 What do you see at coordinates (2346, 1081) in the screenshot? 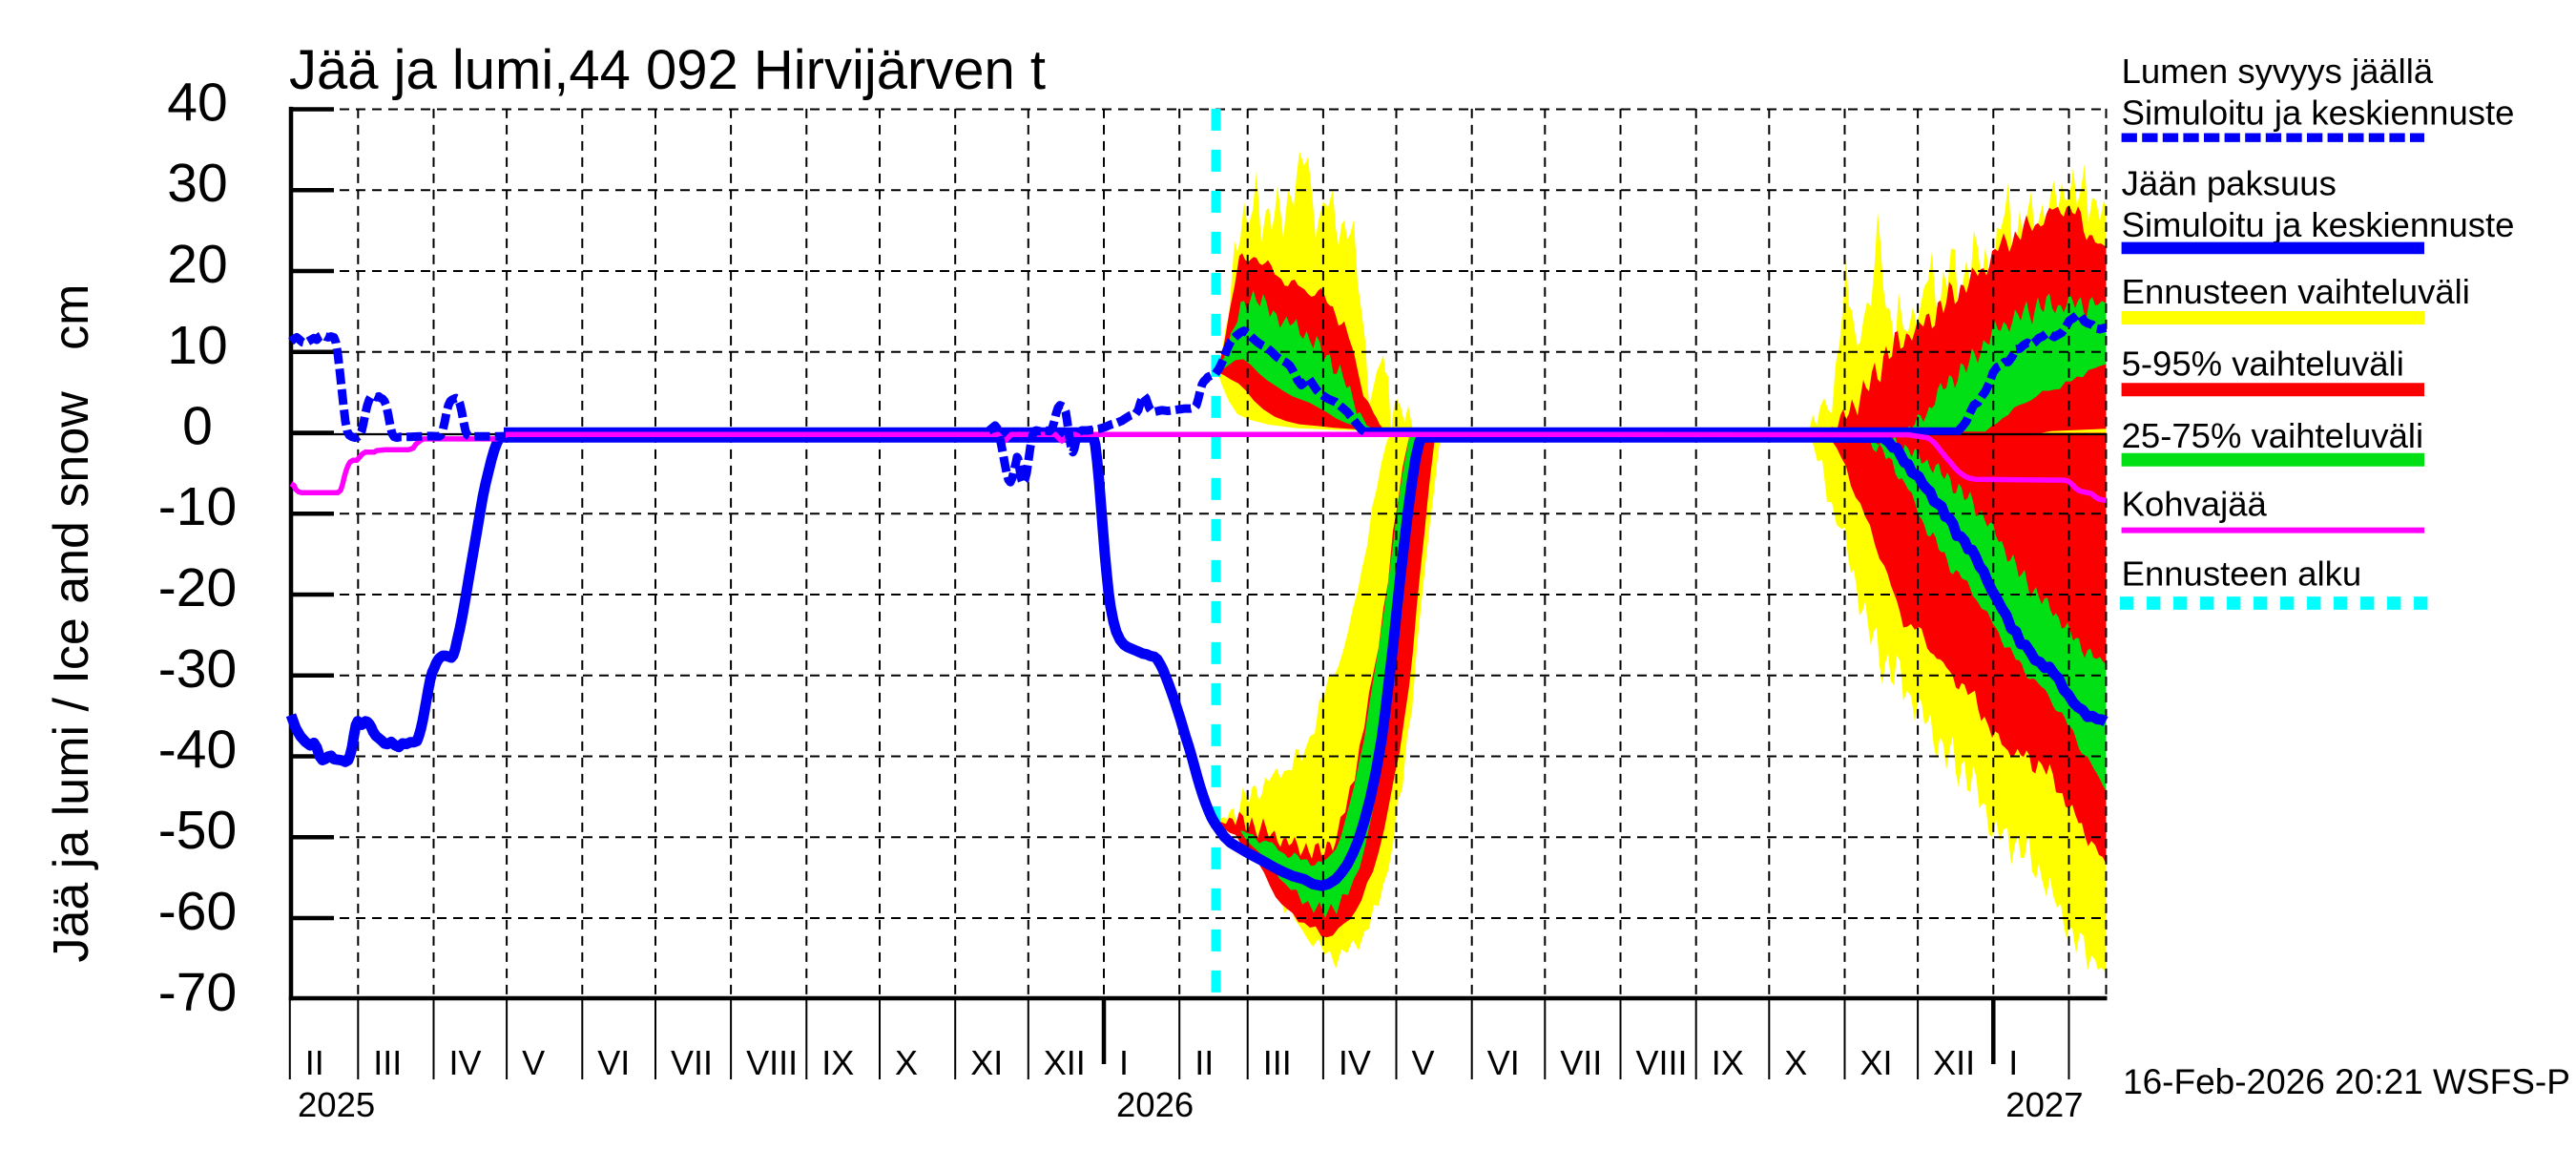
I see `svg-text: 16-Feb-2026 20:21 WSFS-P` at bounding box center [2346, 1081].